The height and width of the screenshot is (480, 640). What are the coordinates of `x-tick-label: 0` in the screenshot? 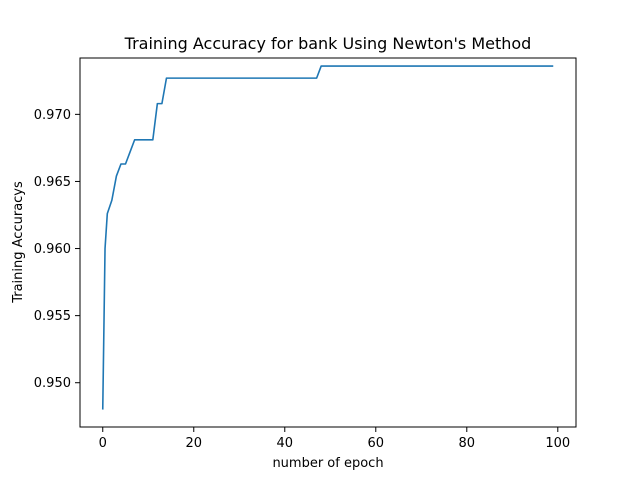 It's located at (103, 443).